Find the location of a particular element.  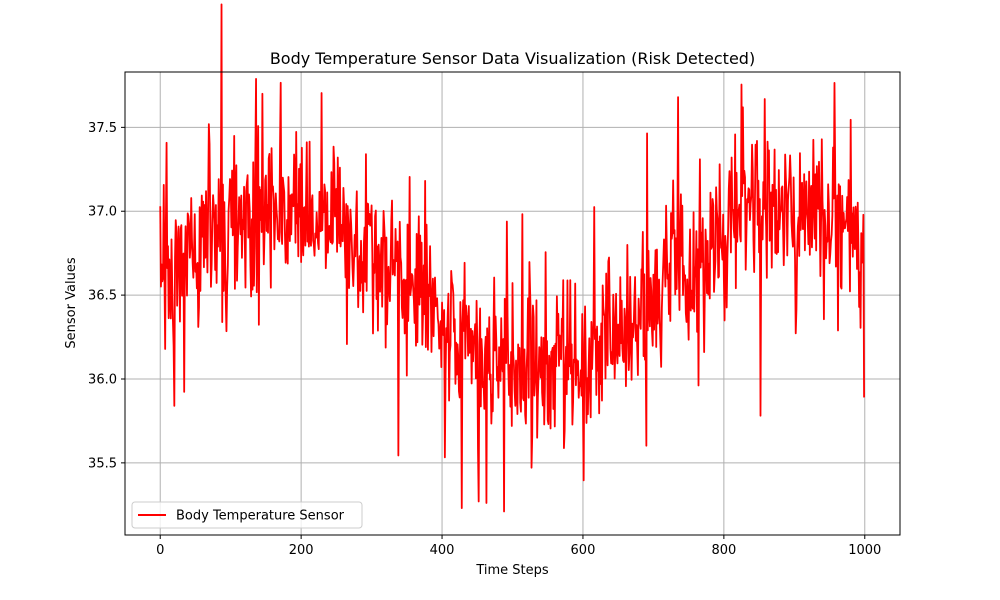

legend-box is located at coordinates (247, 515).